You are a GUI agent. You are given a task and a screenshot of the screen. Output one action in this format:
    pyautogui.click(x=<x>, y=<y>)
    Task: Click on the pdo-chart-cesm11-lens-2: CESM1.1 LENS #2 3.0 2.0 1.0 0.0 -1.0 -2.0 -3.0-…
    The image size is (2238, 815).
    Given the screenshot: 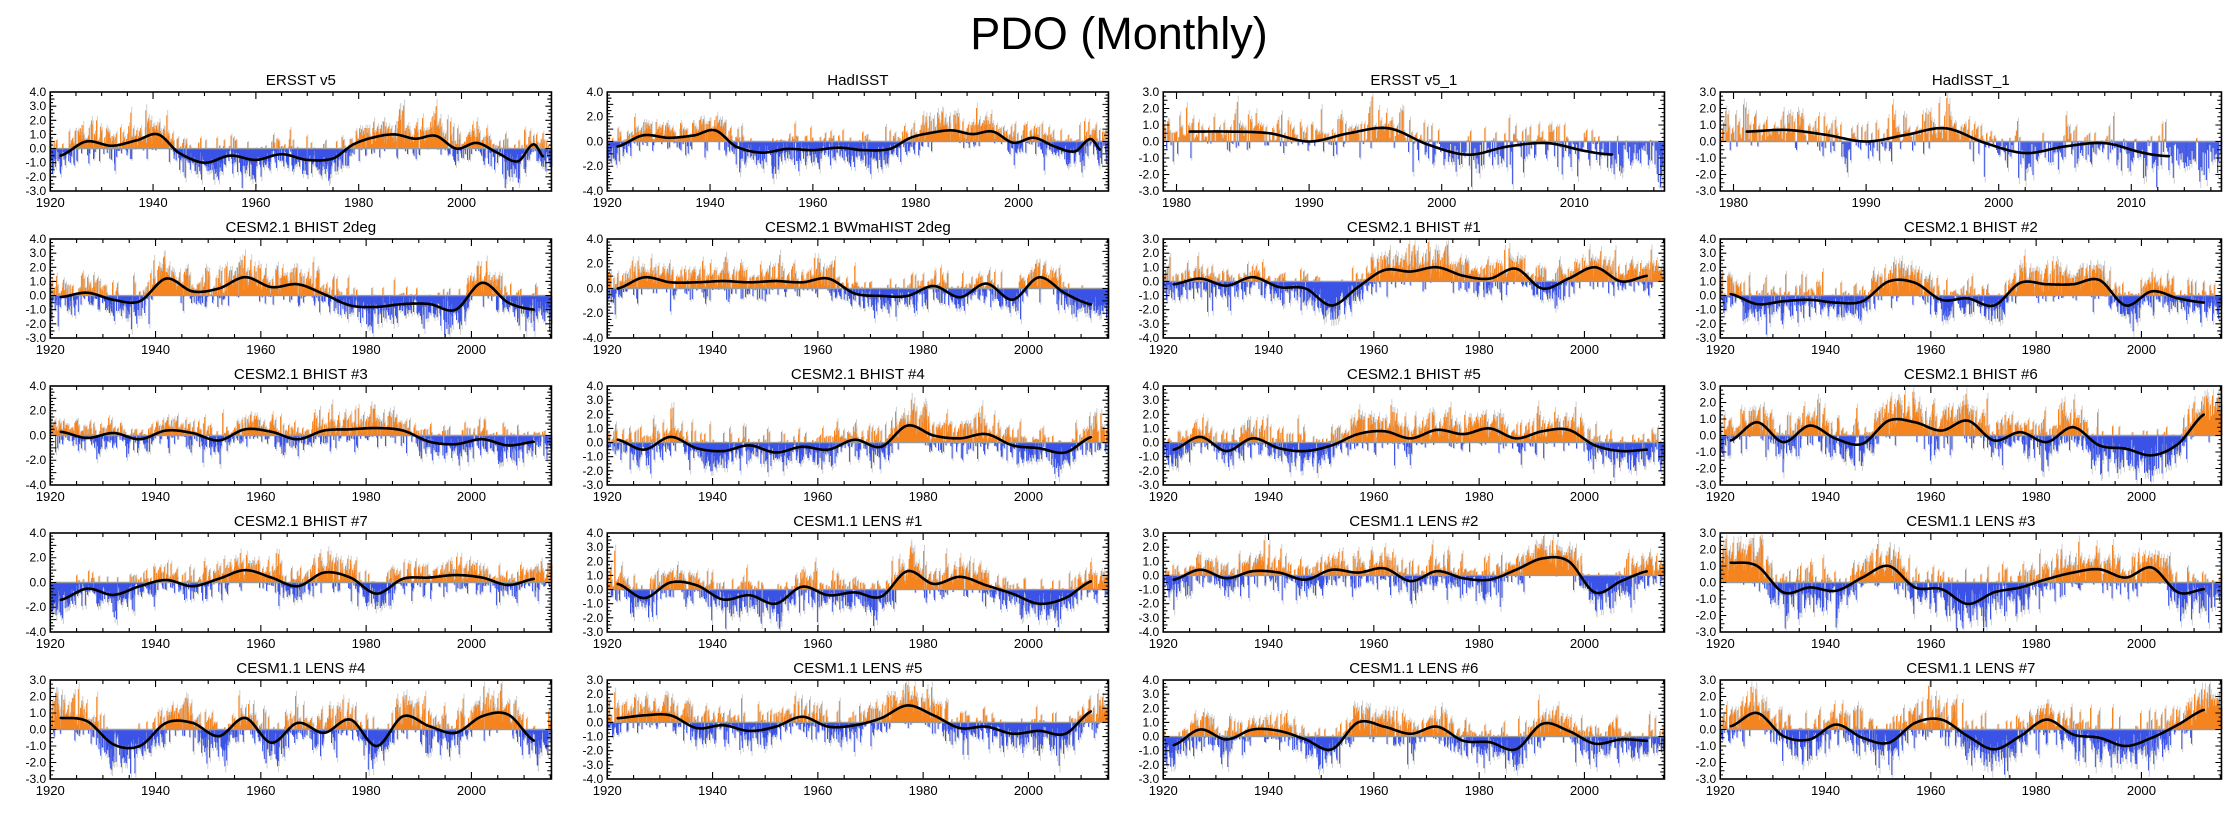 What is the action you would take?
    pyautogui.click(x=1397, y=586)
    